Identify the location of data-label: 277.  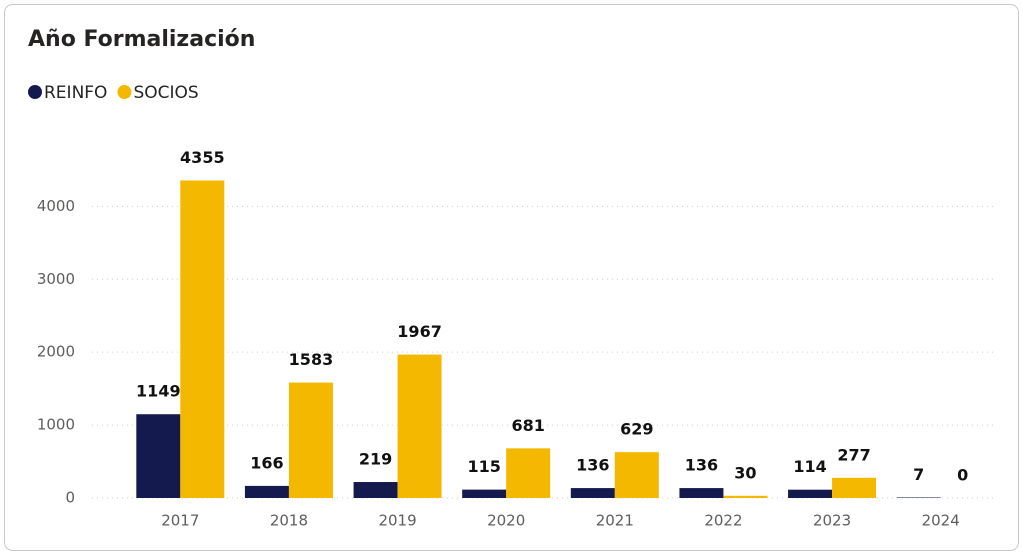
(853, 454).